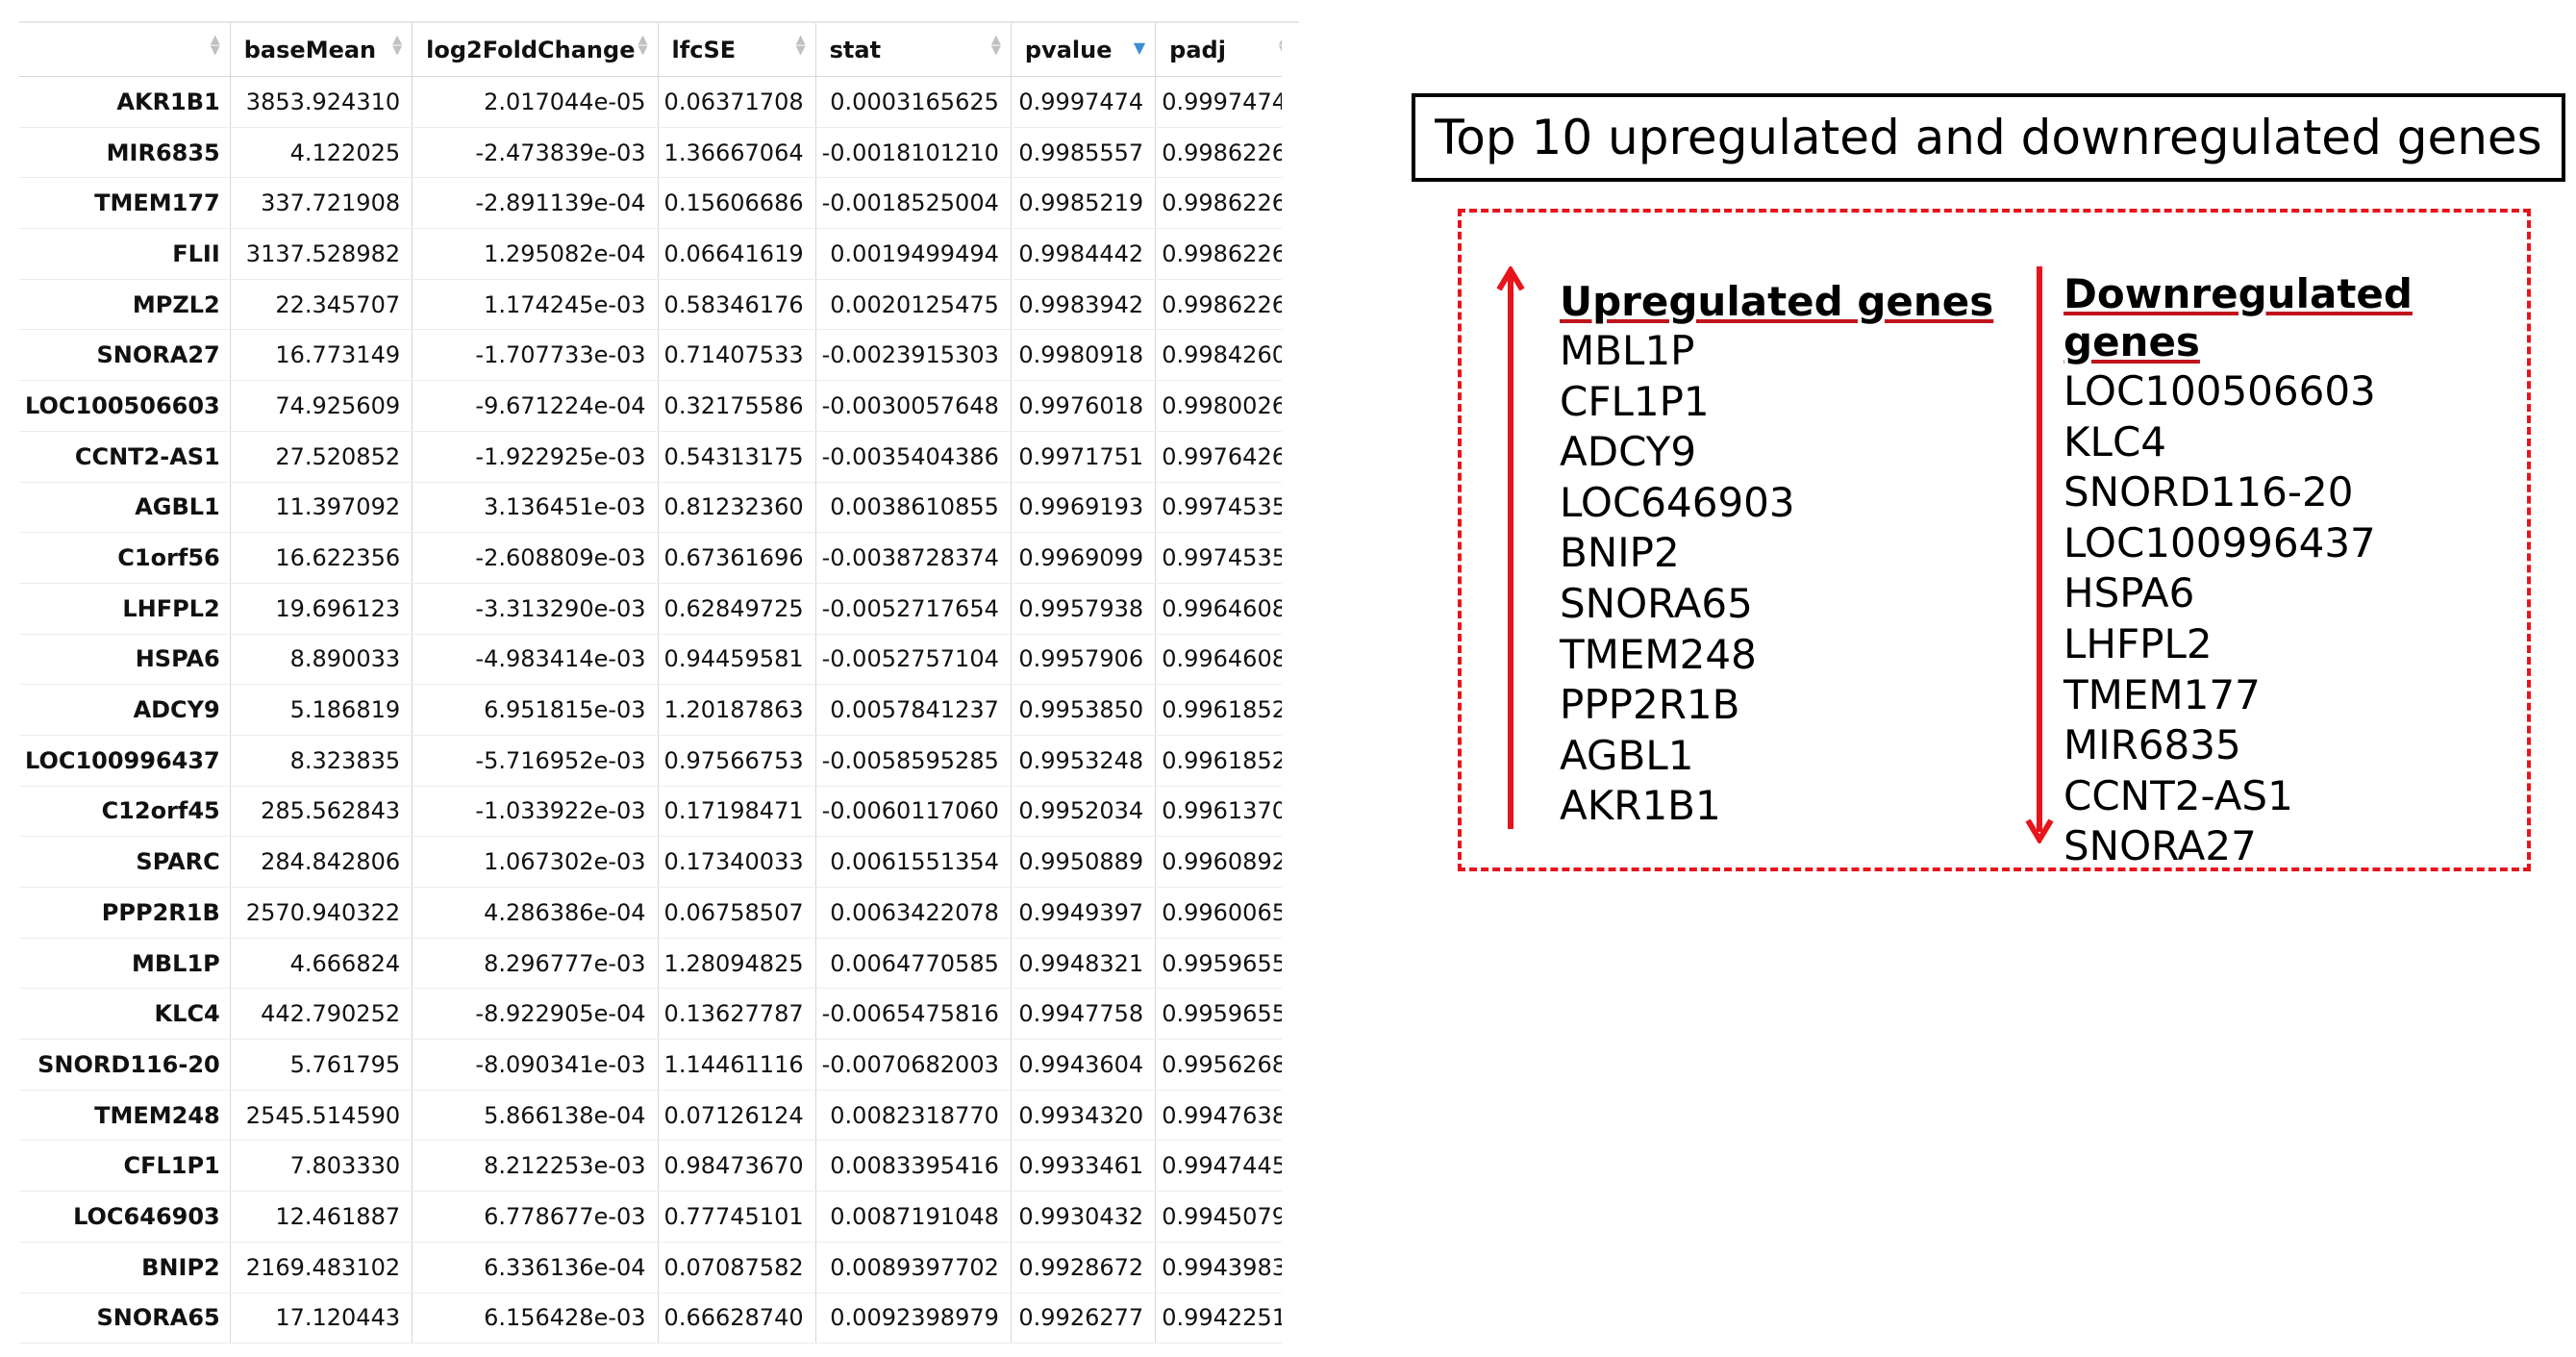  I want to click on cell-pvalue: 0.9957938, so click(1084, 609).